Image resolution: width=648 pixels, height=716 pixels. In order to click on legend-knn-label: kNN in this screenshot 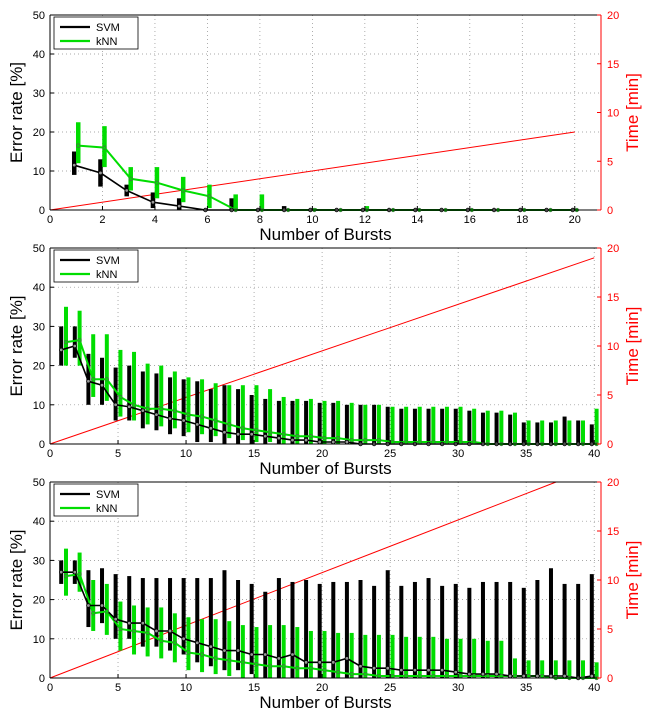, I will do `click(106, 42)`.